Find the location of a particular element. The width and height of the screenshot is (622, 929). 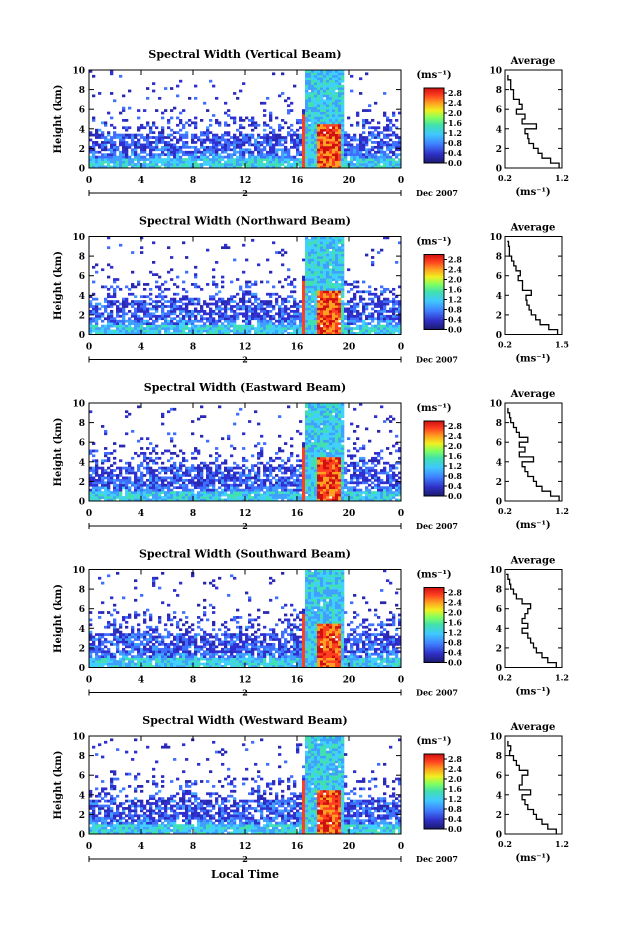

panel-title: Spectral Width (Eastward Beam) is located at coordinates (245, 387).